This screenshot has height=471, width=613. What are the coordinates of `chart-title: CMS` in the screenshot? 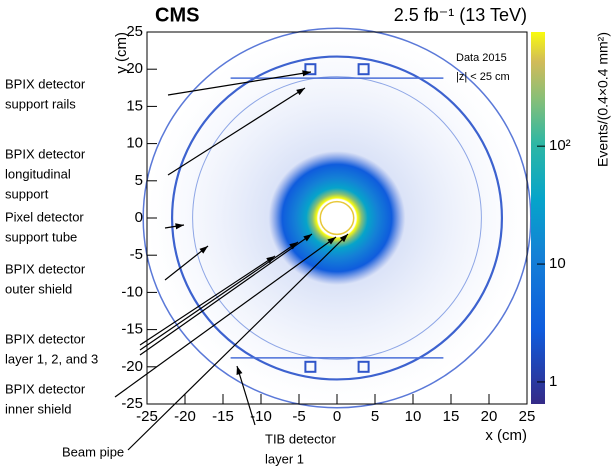 It's located at (177, 15).